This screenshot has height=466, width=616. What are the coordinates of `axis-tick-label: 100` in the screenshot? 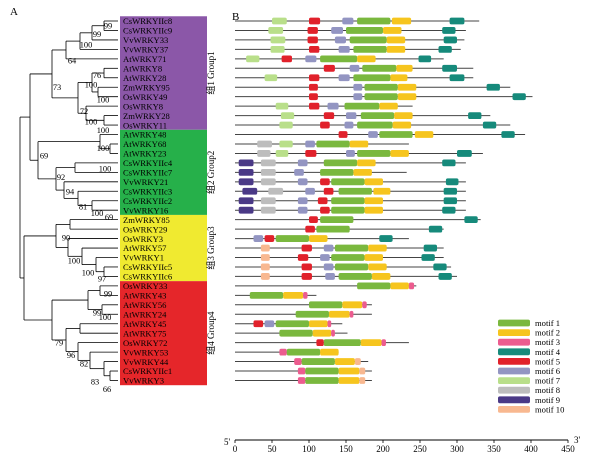 It's located at (309, 449).